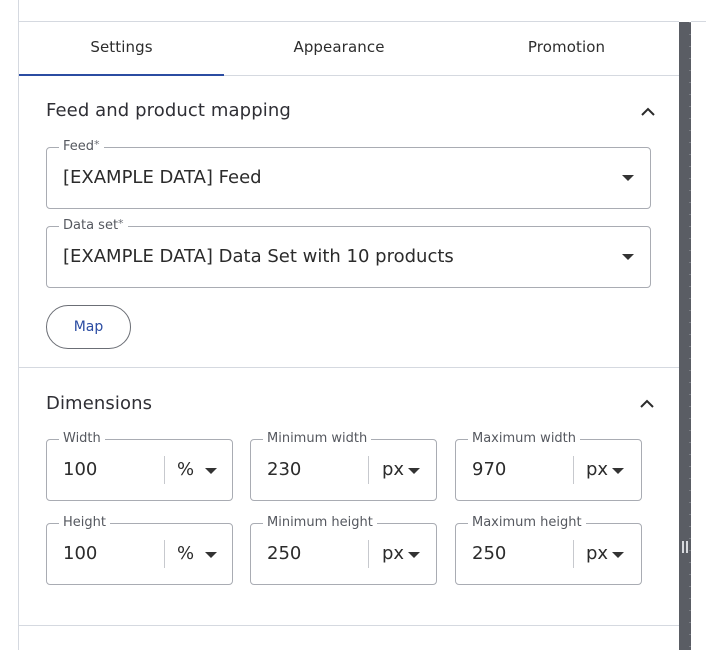 The width and height of the screenshot is (706, 650). Describe the element at coordinates (524, 439) in the screenshot. I see `max-width-label: Maximum width` at that location.